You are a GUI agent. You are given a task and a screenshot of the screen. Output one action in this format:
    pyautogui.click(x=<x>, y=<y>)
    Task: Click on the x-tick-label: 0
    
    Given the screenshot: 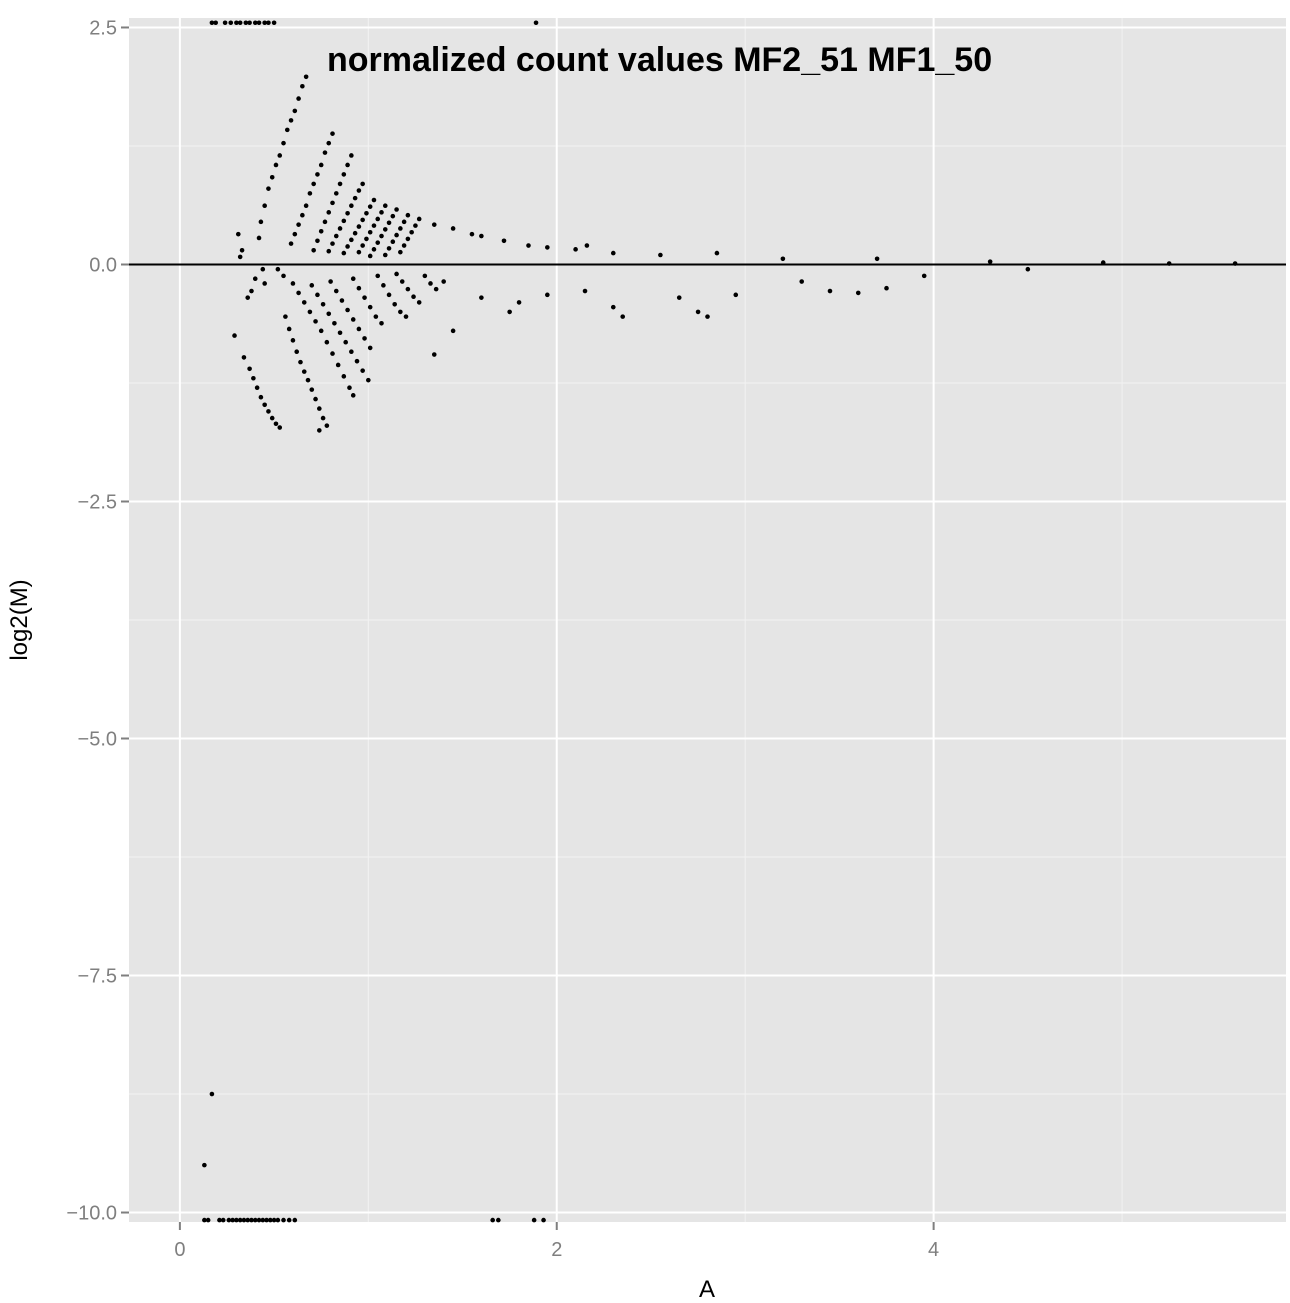 What is the action you would take?
    pyautogui.click(x=179, y=1250)
    